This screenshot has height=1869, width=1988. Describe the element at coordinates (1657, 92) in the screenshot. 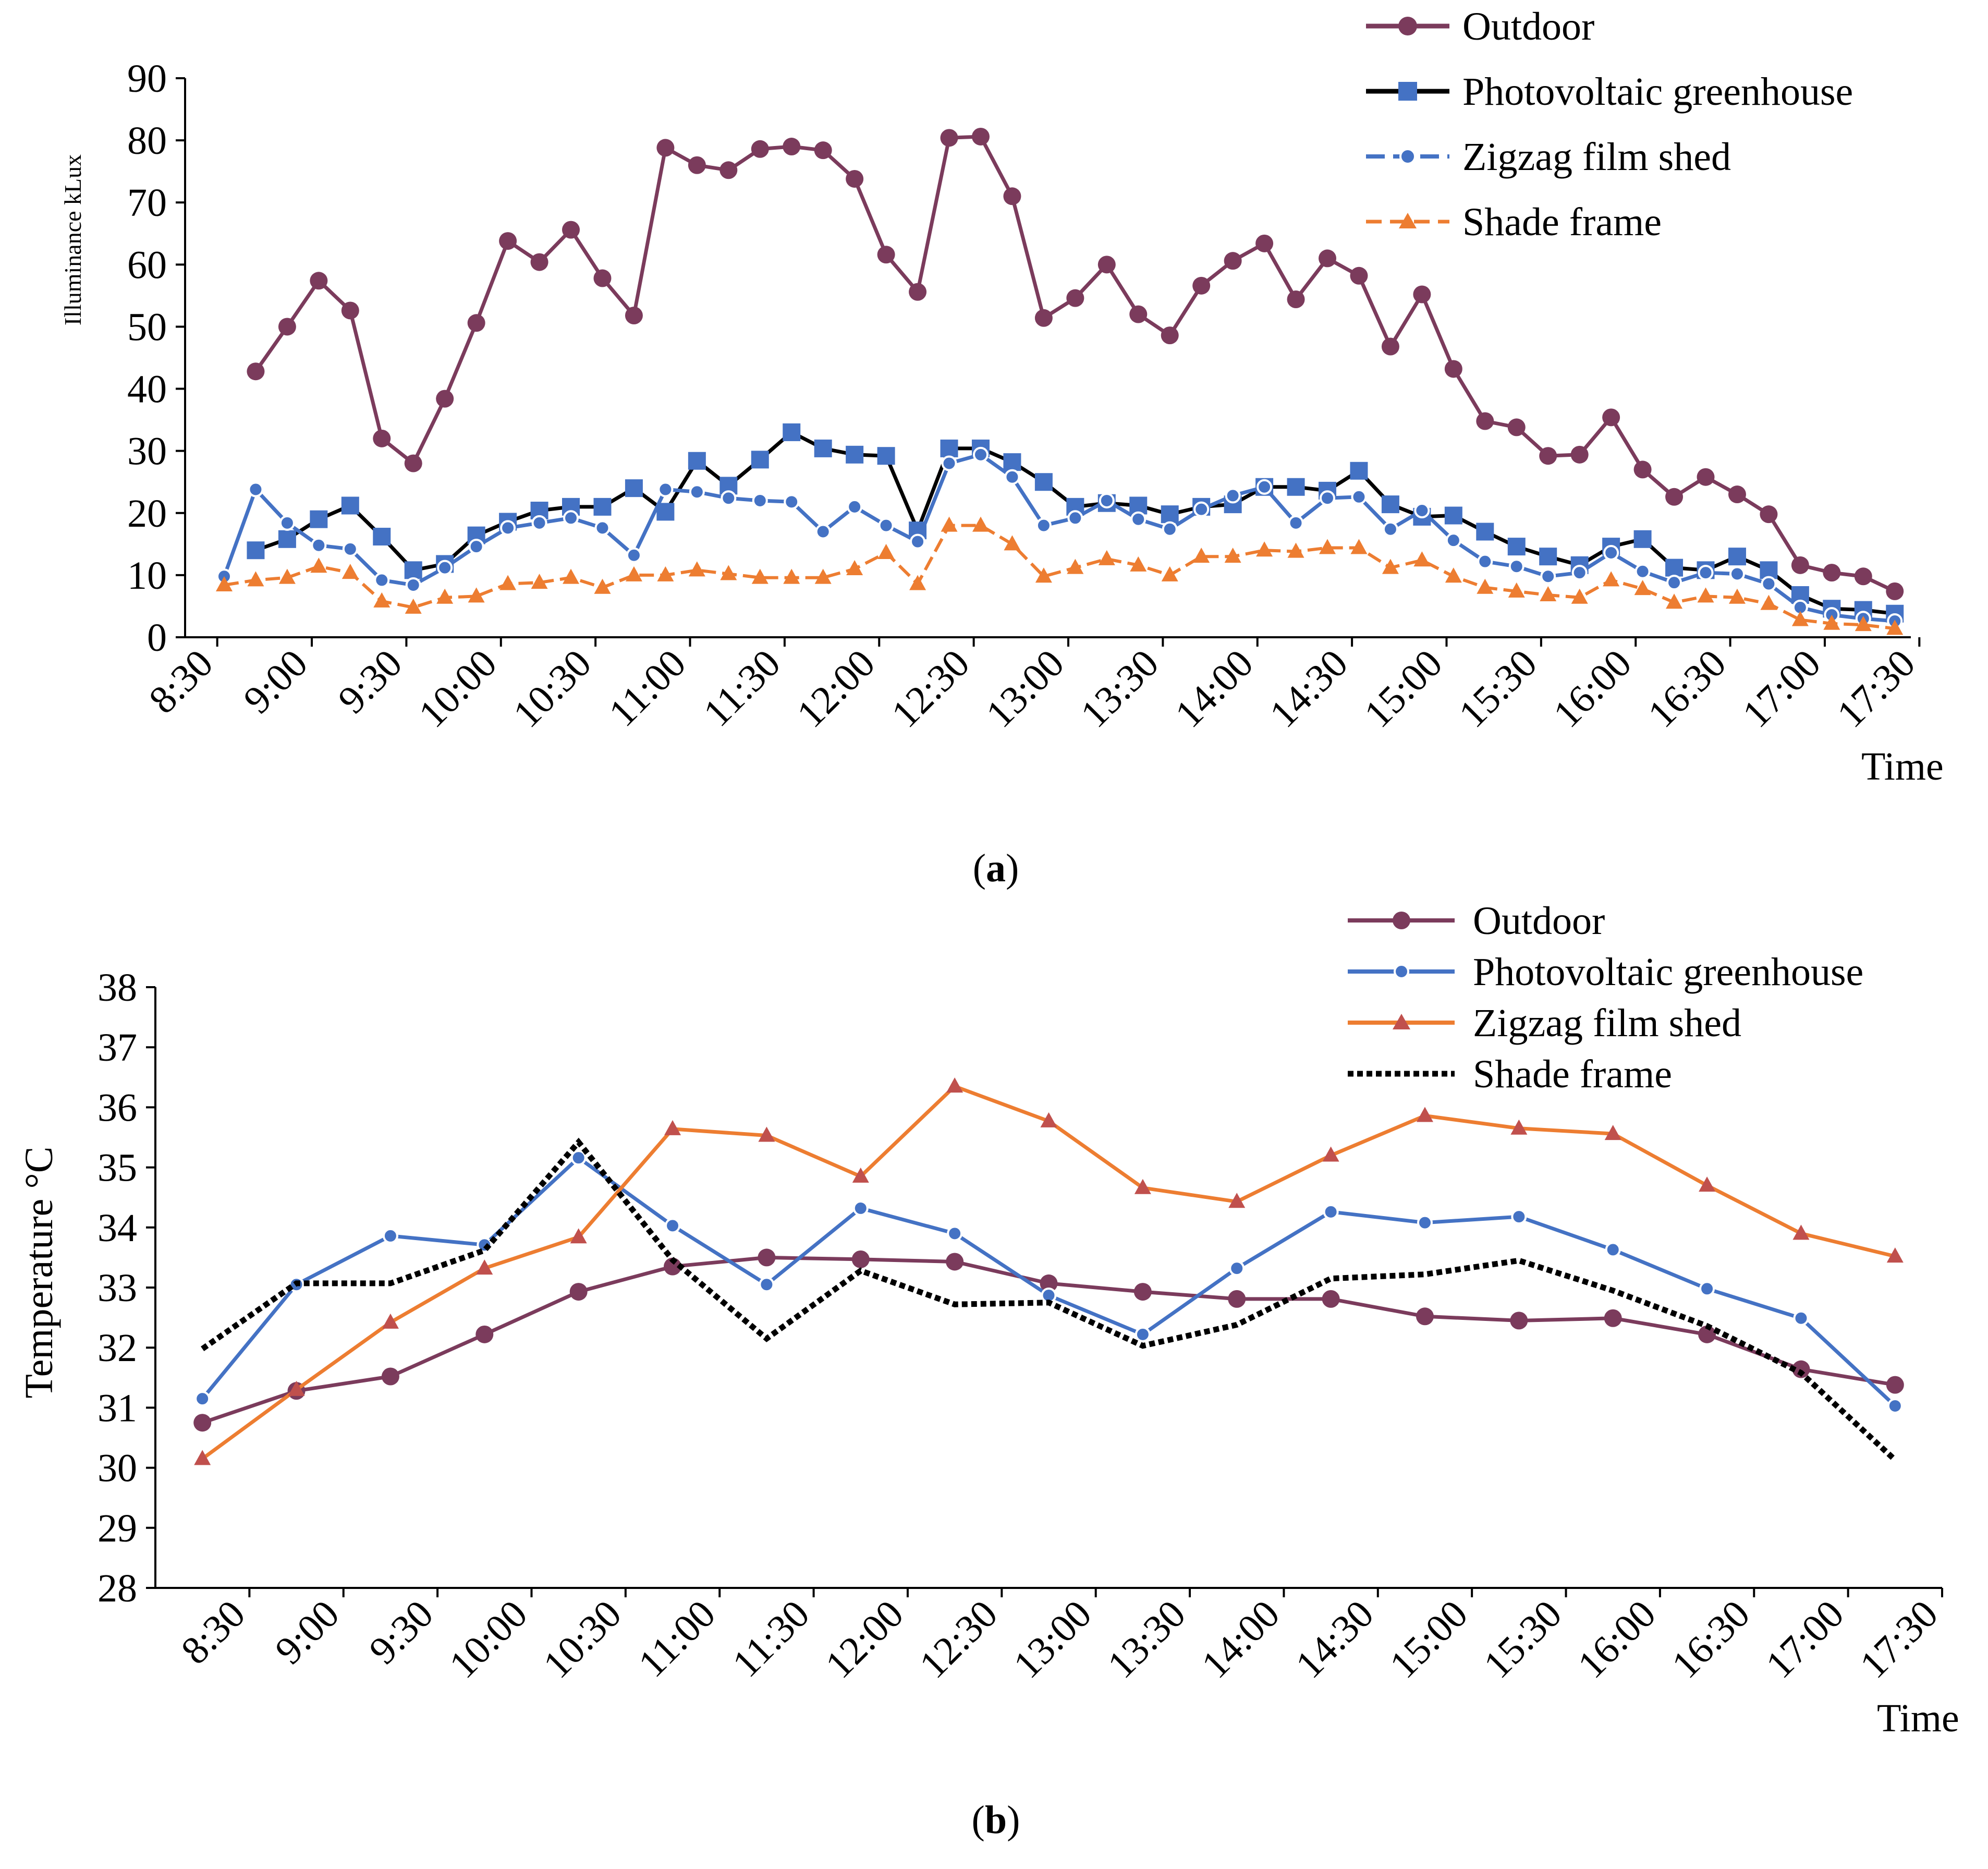

I see `legend-a-photovoltaic-label: Photovoltaic greenhouse` at that location.